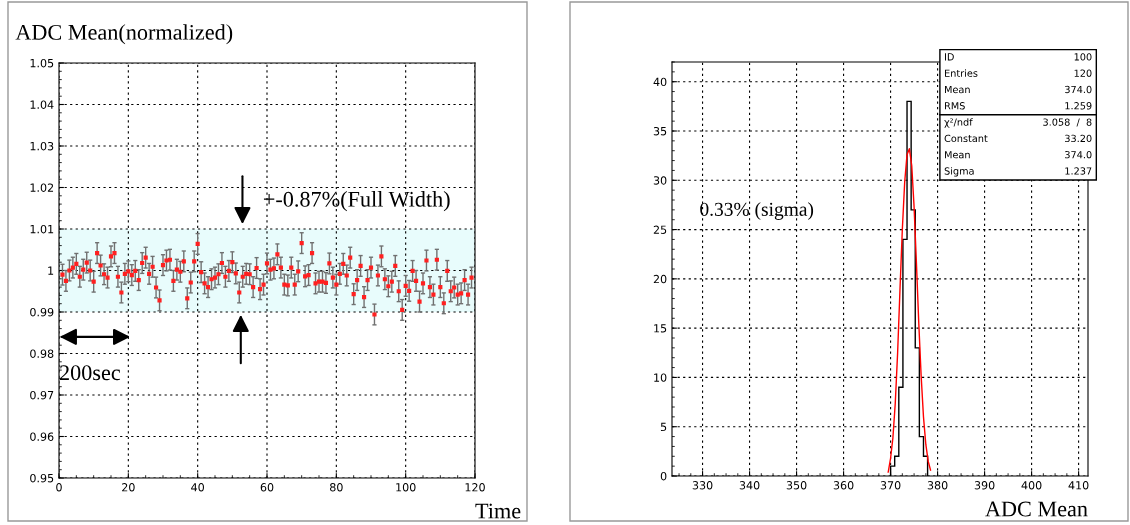 The width and height of the screenshot is (1130, 525). I want to click on x-tick-label: 80, so click(336, 487).